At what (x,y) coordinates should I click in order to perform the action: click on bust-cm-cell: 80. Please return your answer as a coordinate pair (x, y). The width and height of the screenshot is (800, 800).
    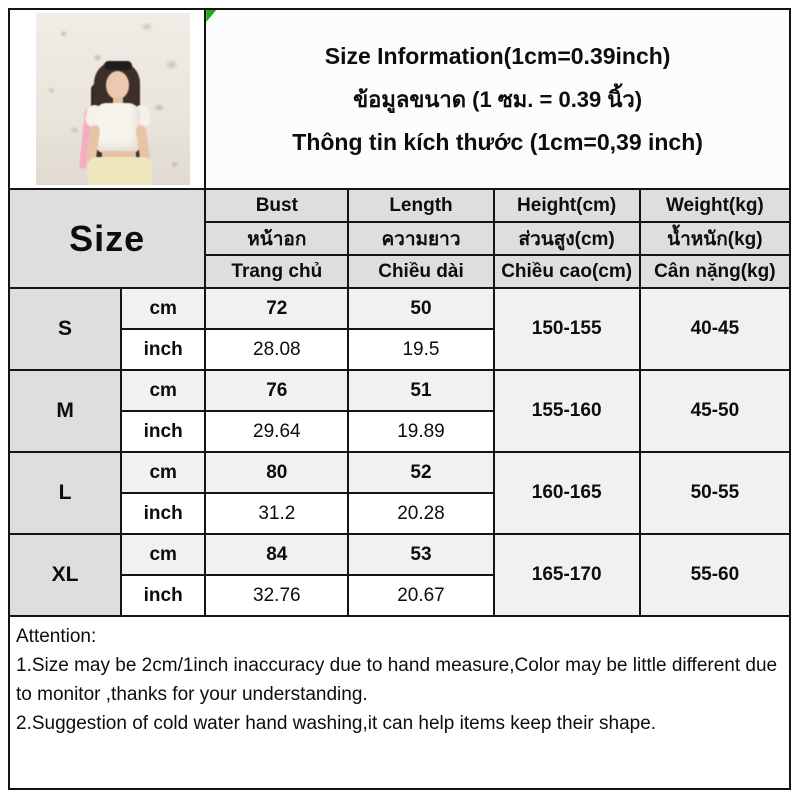
    Looking at the image, I should click on (277, 472).